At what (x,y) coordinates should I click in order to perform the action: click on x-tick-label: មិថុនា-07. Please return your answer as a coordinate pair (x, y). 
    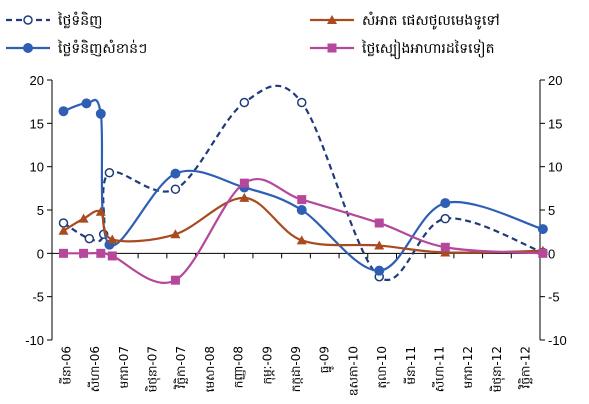
    Looking at the image, I should click on (152, 369).